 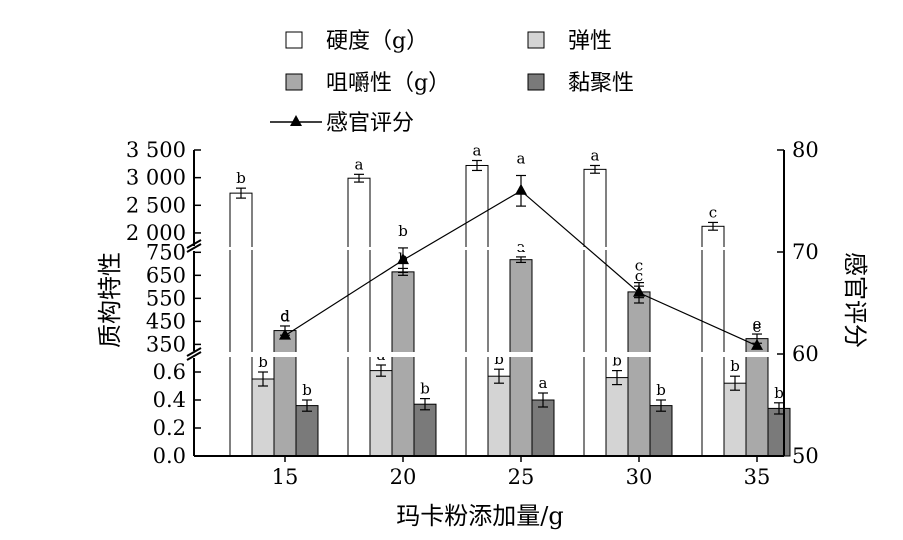 I want to click on y-tick-label-left: 3 500, so click(x=156, y=150).